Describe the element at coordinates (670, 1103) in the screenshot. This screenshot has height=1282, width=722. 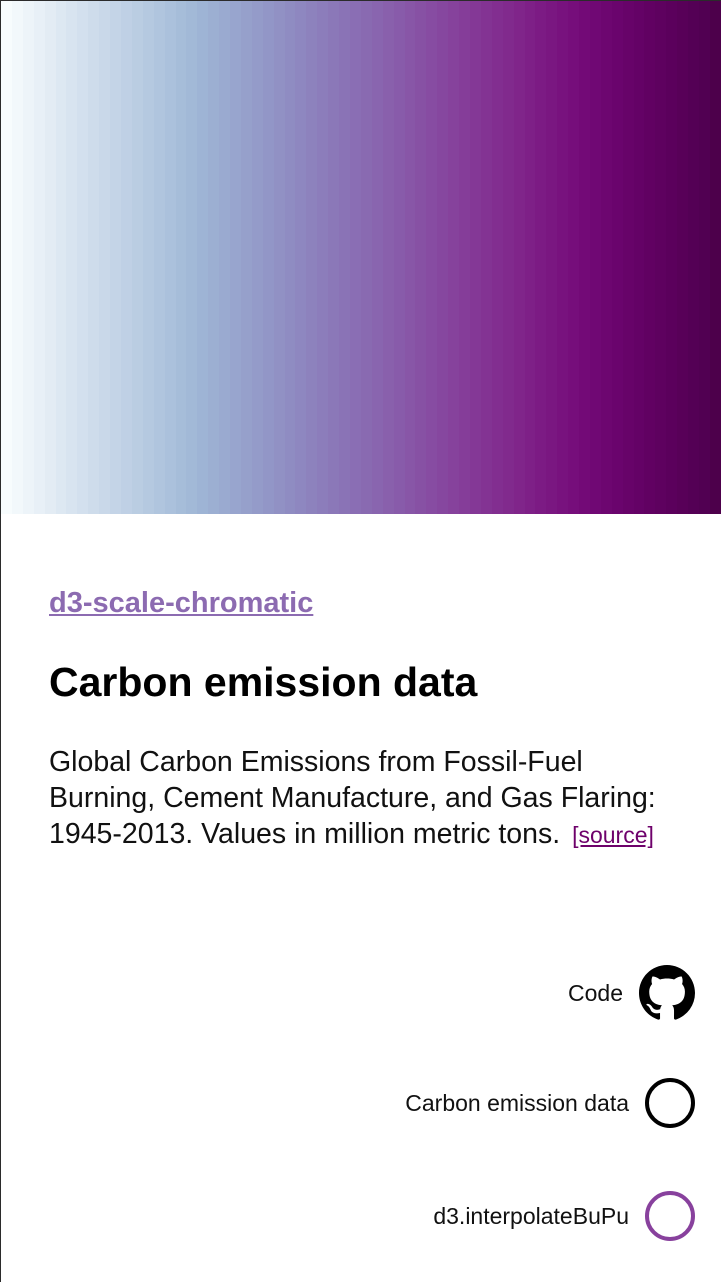
I see `dataset-ring-button` at that location.